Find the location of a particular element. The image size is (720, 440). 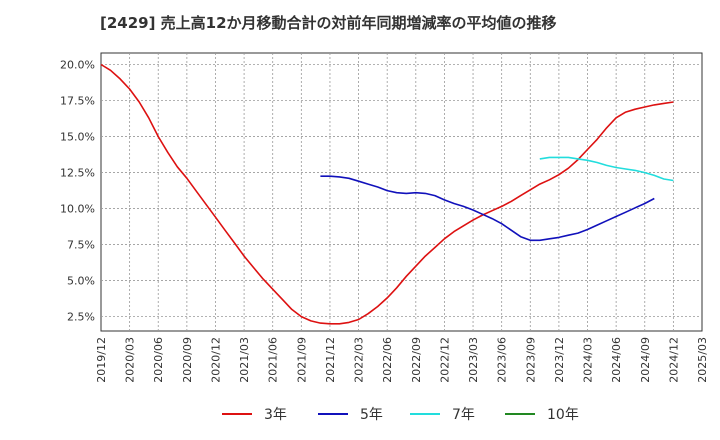

x-tick-label: 2024/09 is located at coordinates (645, 360).